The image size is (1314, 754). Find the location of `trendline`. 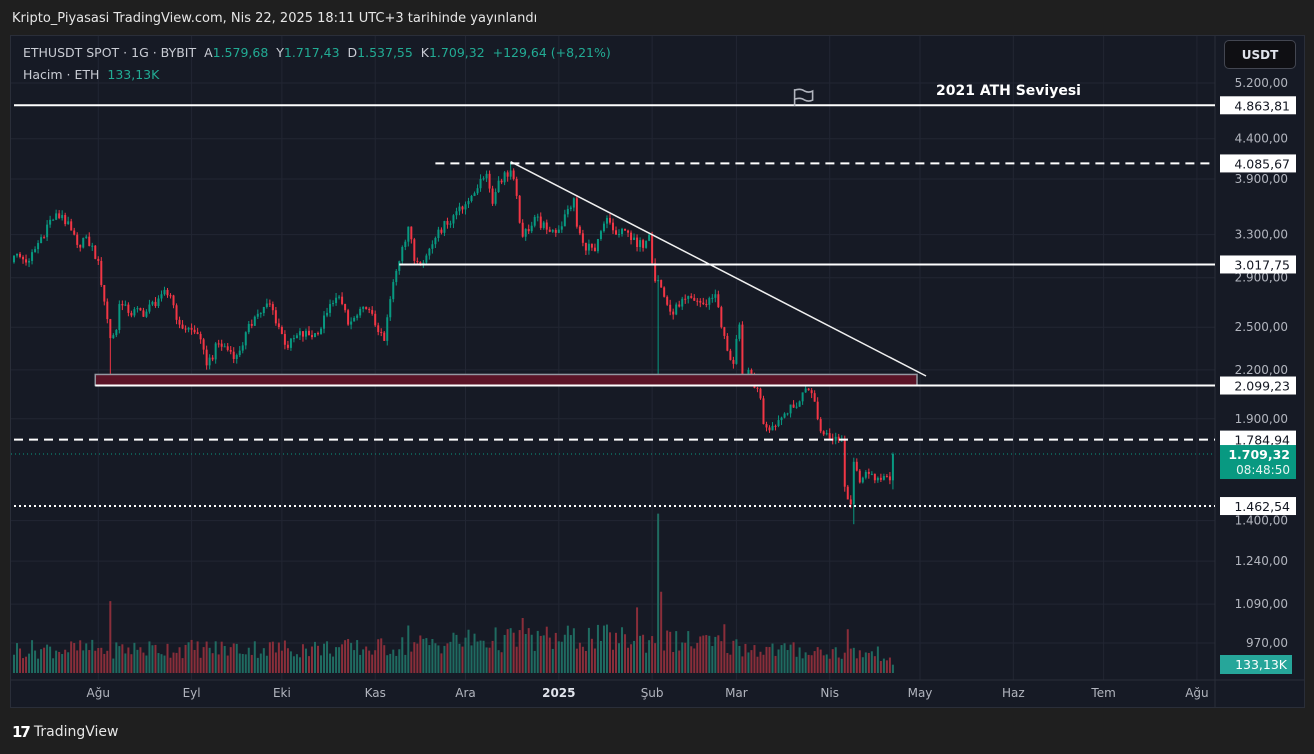

trendline is located at coordinates (718, 269).